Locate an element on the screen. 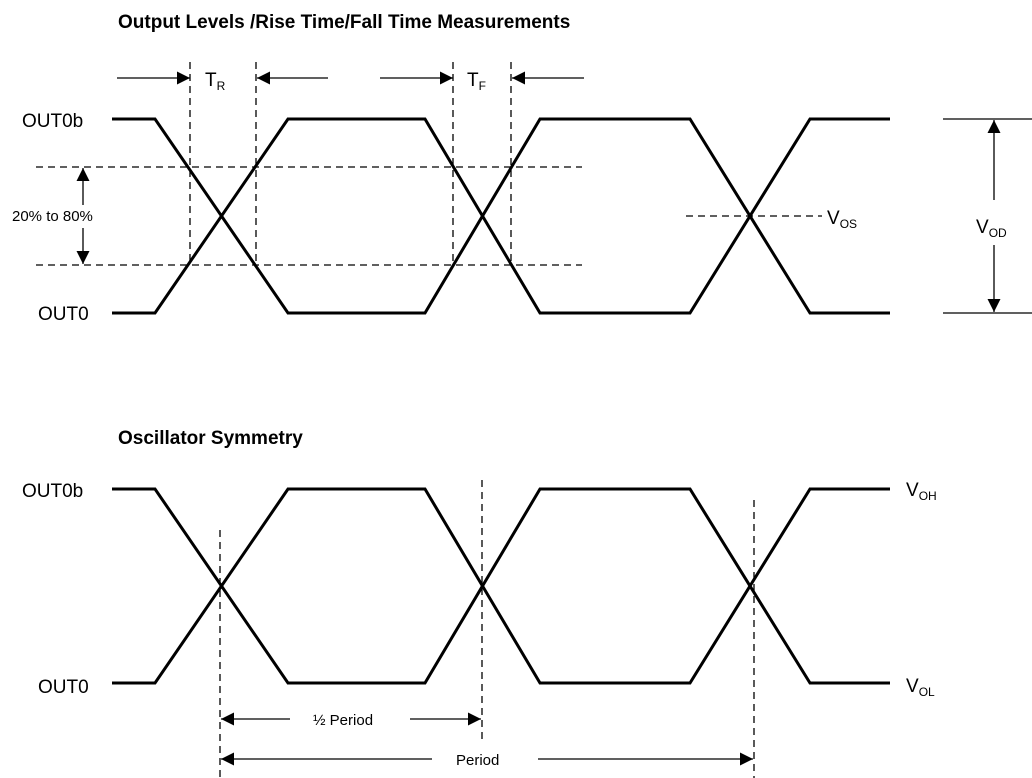 This screenshot has height=778, width=1032. top-out0b-label: OUT0b is located at coordinates (52, 121).